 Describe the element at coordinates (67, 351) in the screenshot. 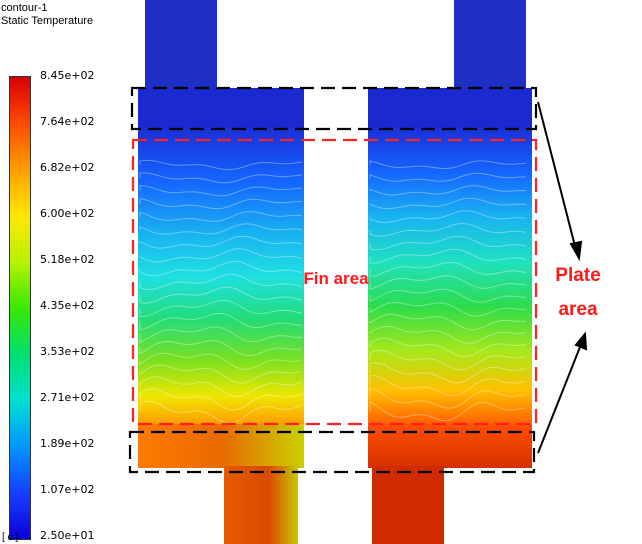

I see `colorbar-tick-label: 3.53e+02` at that location.